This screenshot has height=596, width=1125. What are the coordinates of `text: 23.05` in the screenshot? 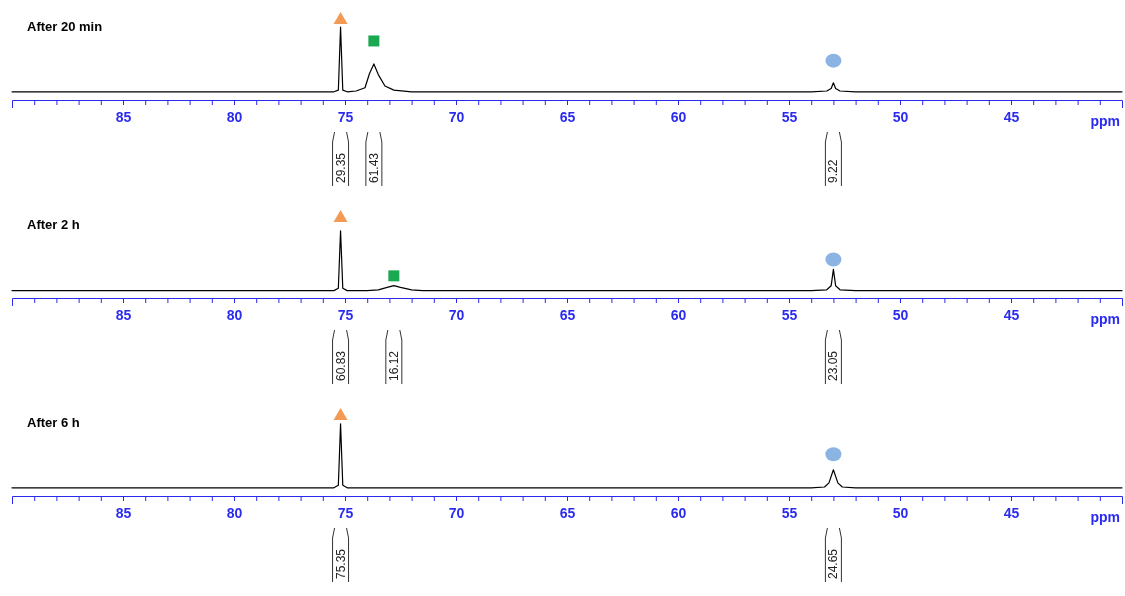 It's located at (833, 365).